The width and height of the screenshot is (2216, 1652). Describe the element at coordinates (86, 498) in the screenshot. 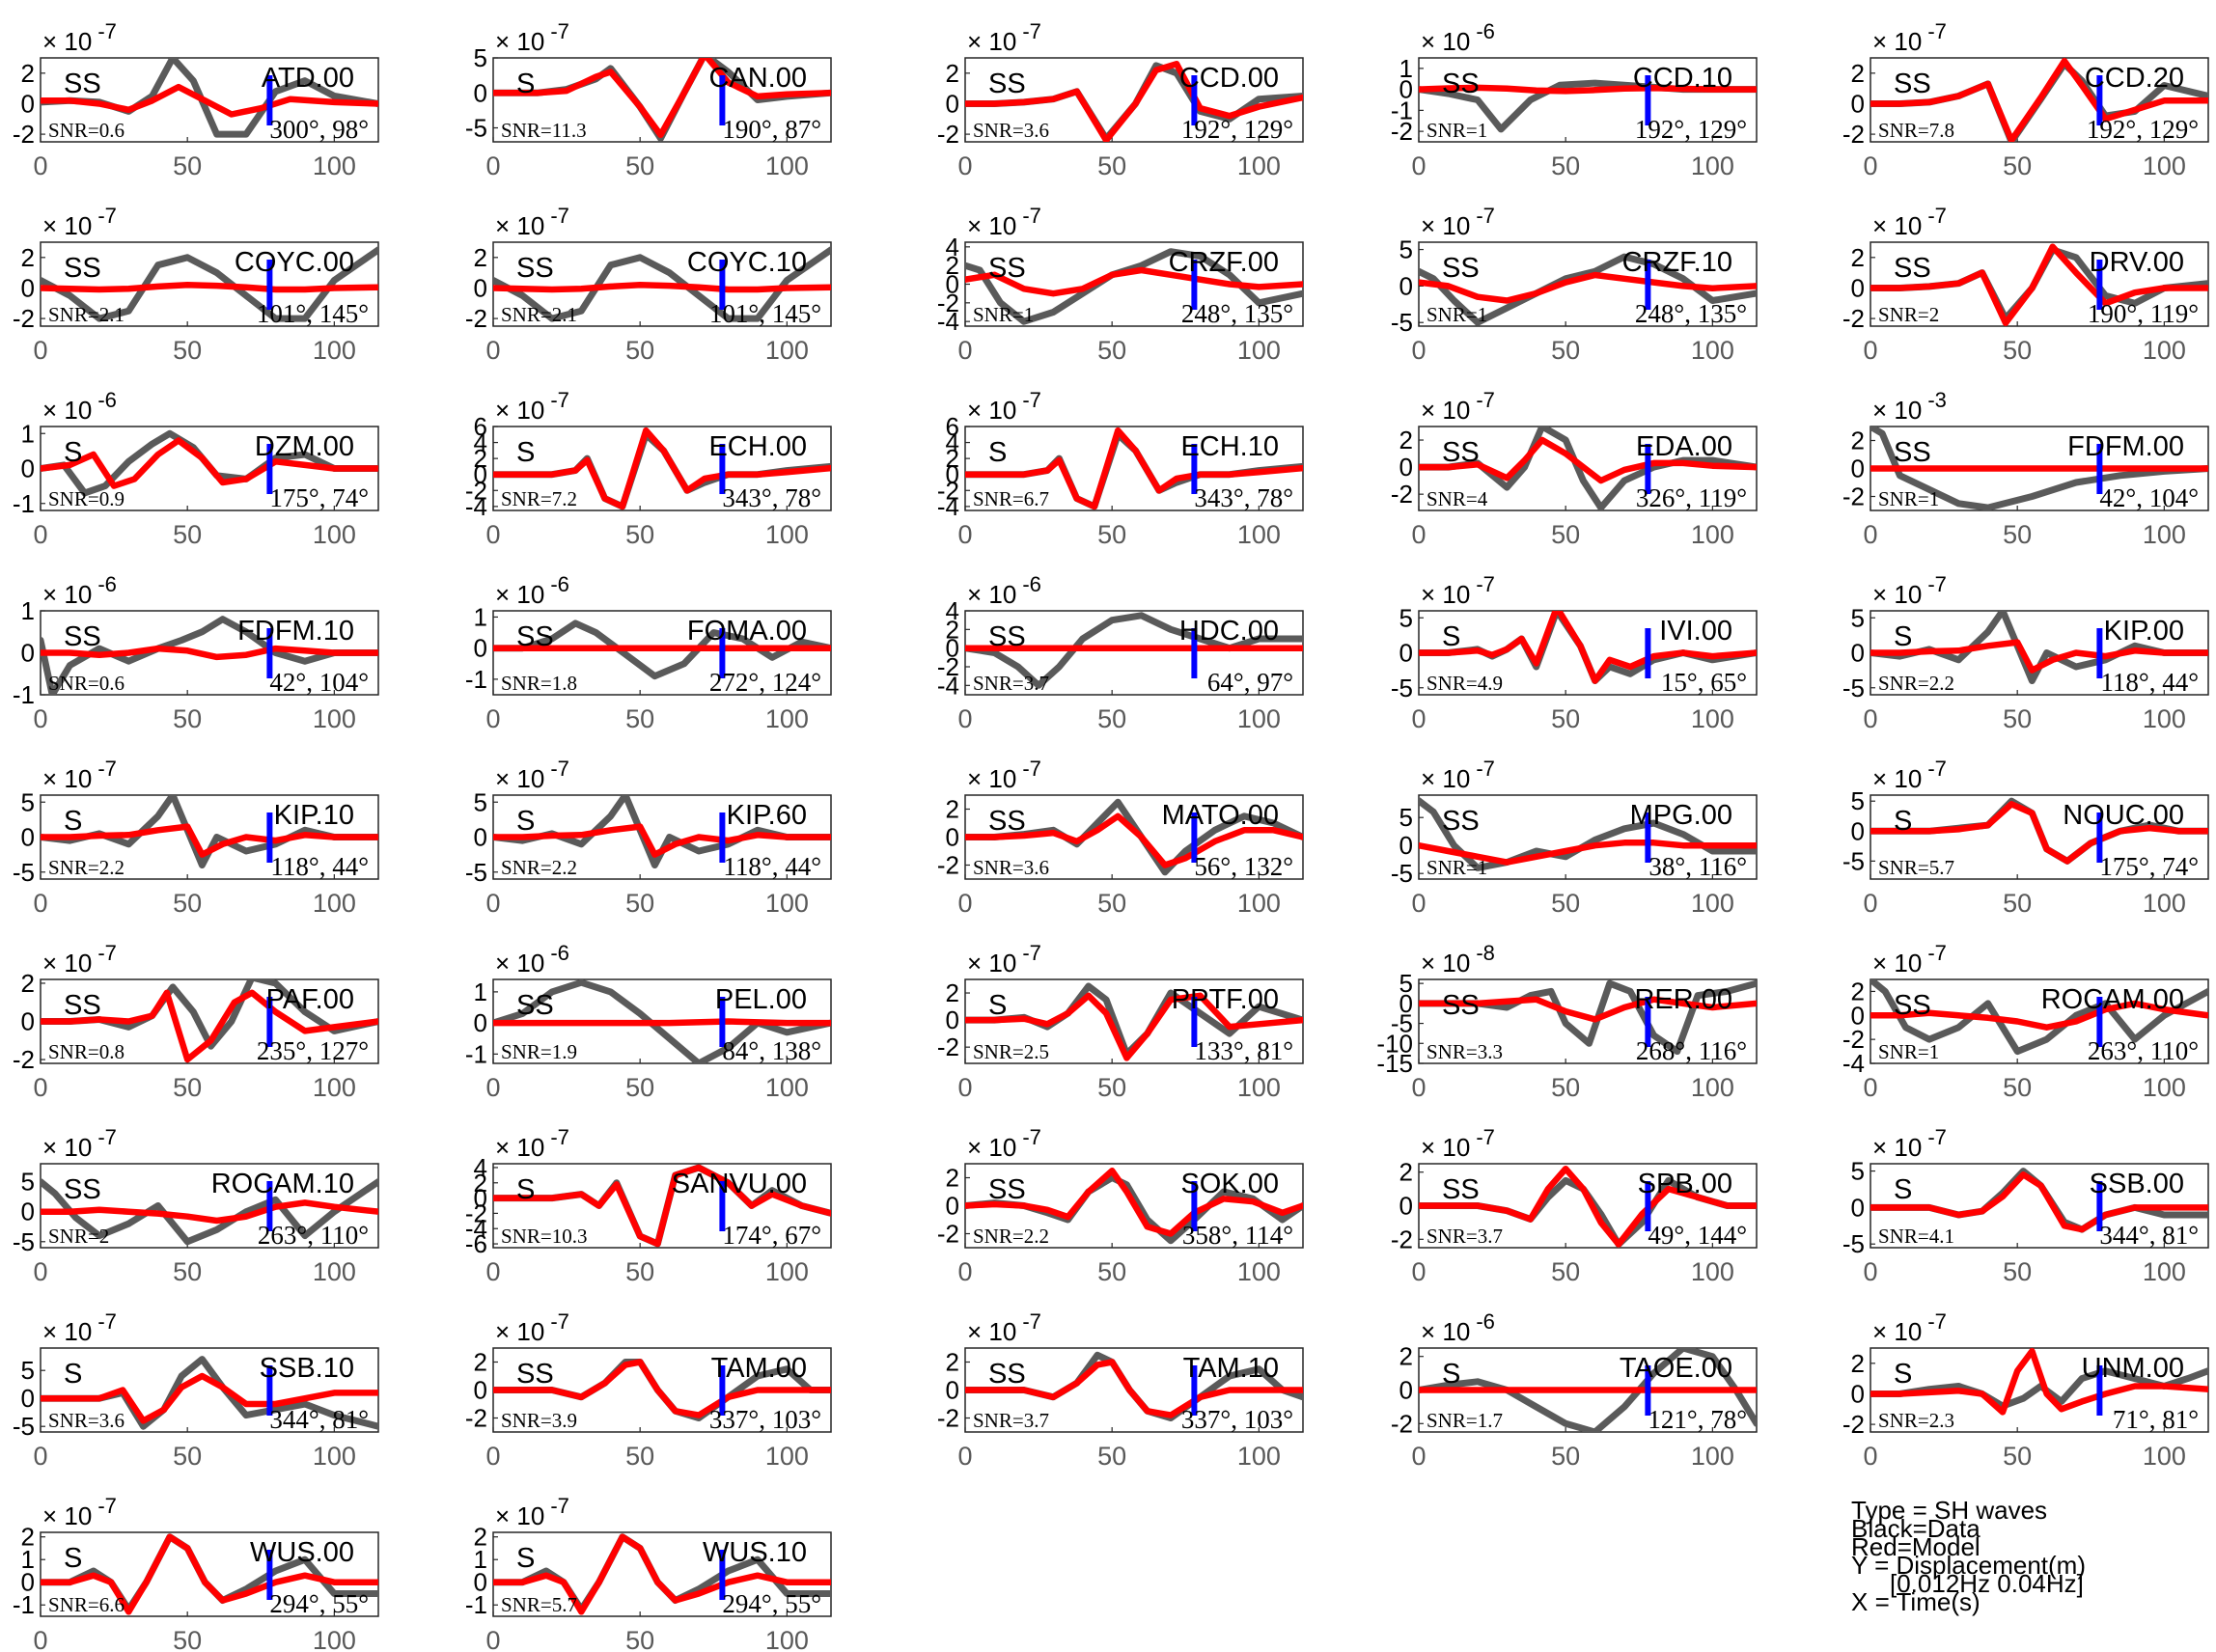

I see `snr-label: SNR=0.9` at that location.